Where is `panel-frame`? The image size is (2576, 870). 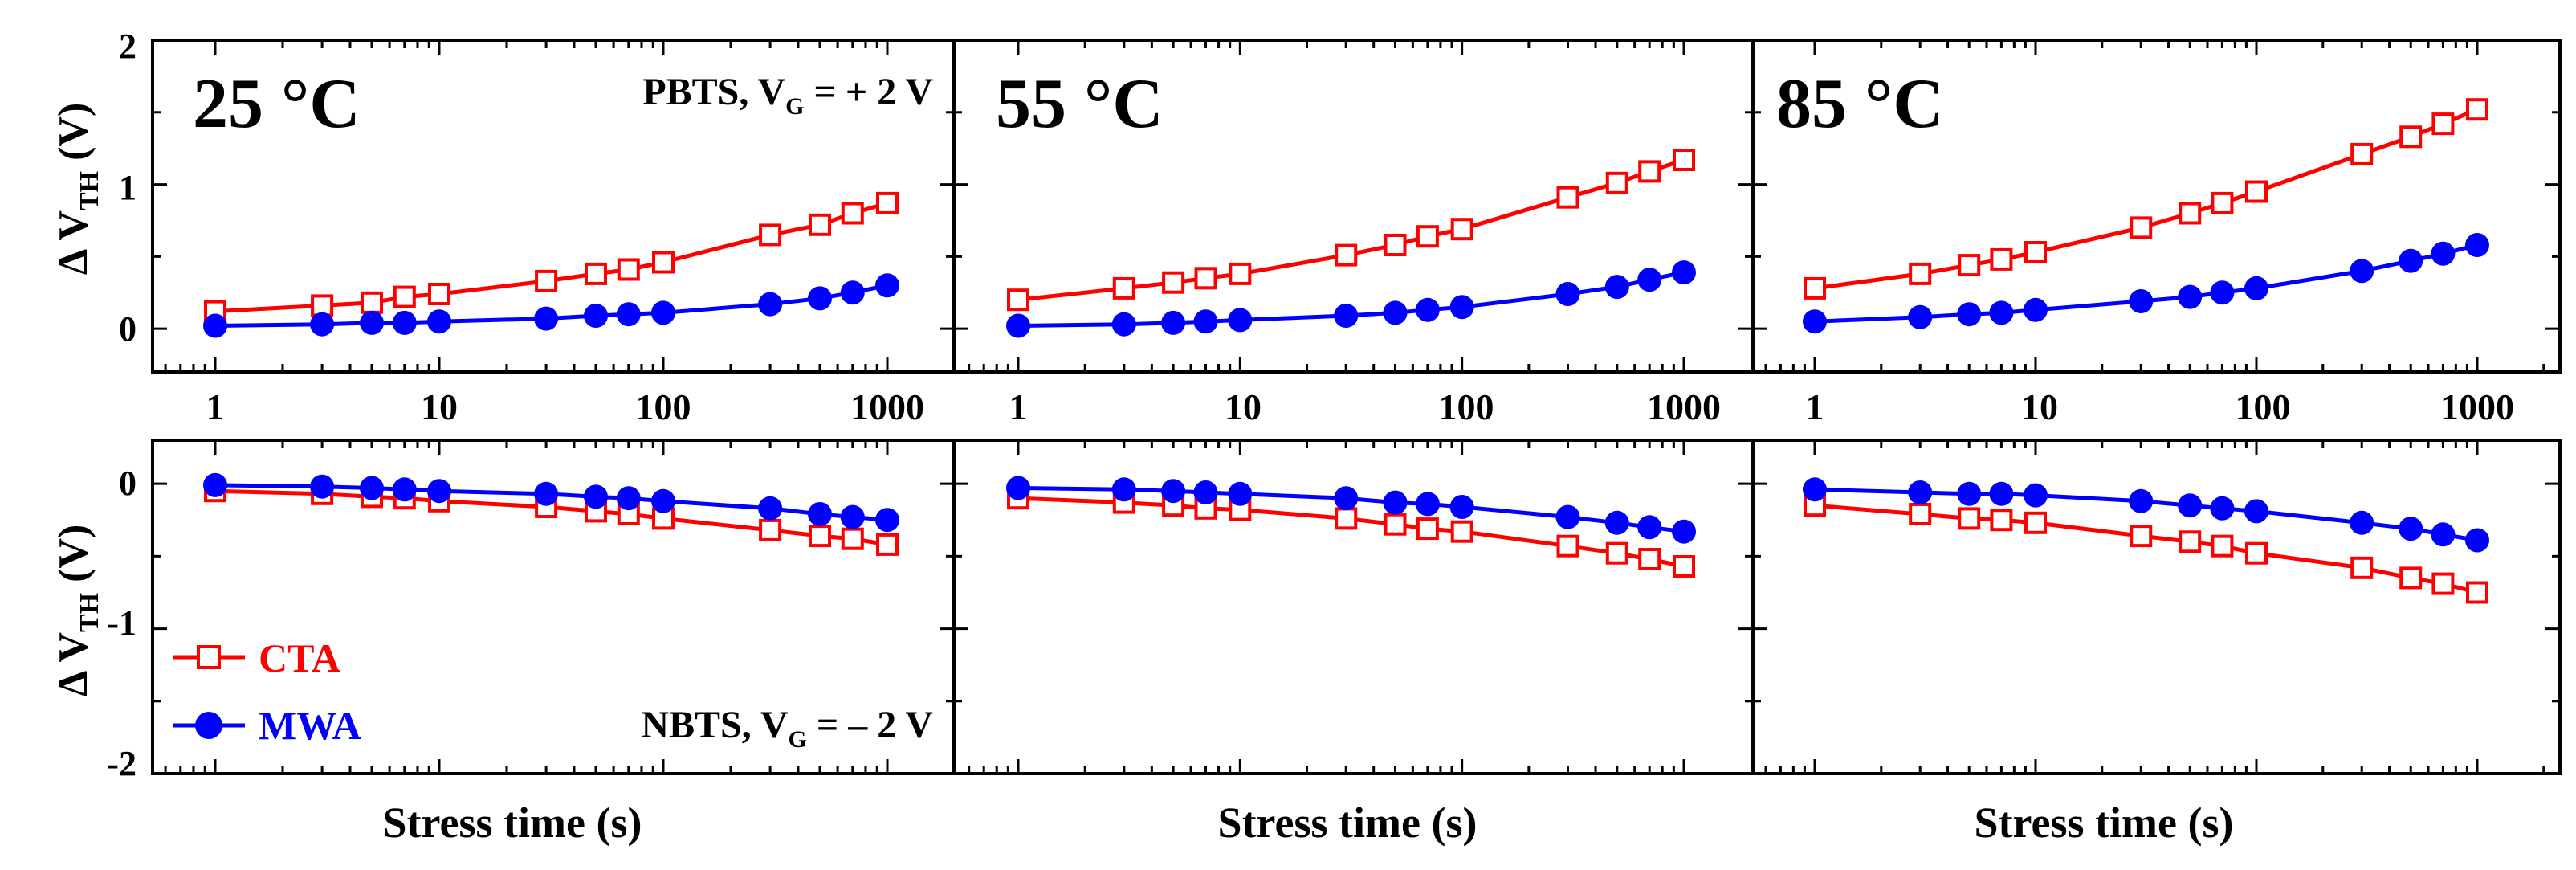 panel-frame is located at coordinates (2156, 607).